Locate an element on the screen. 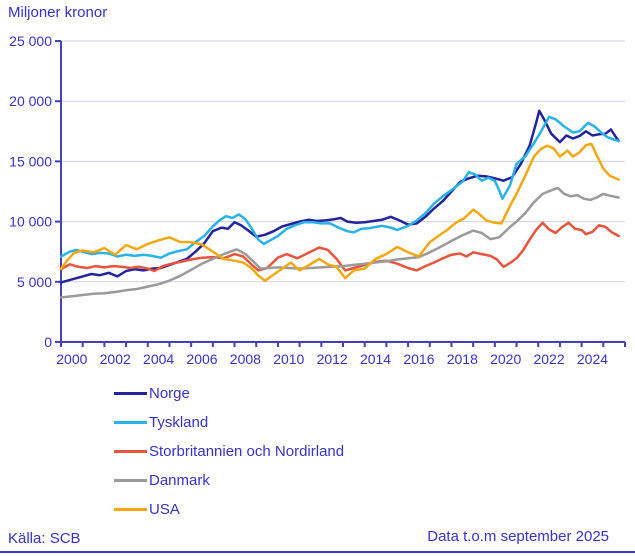 The image size is (635, 556). x-tick-label: 2004 is located at coordinates (158, 359).